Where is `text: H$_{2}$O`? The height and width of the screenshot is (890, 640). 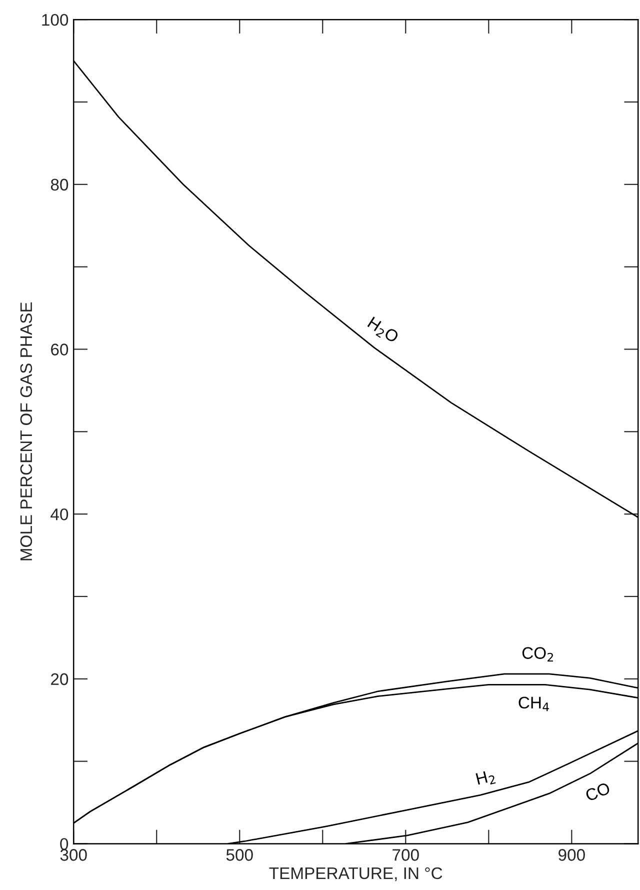
text: H$_{2}$O is located at coordinates (383, 331).